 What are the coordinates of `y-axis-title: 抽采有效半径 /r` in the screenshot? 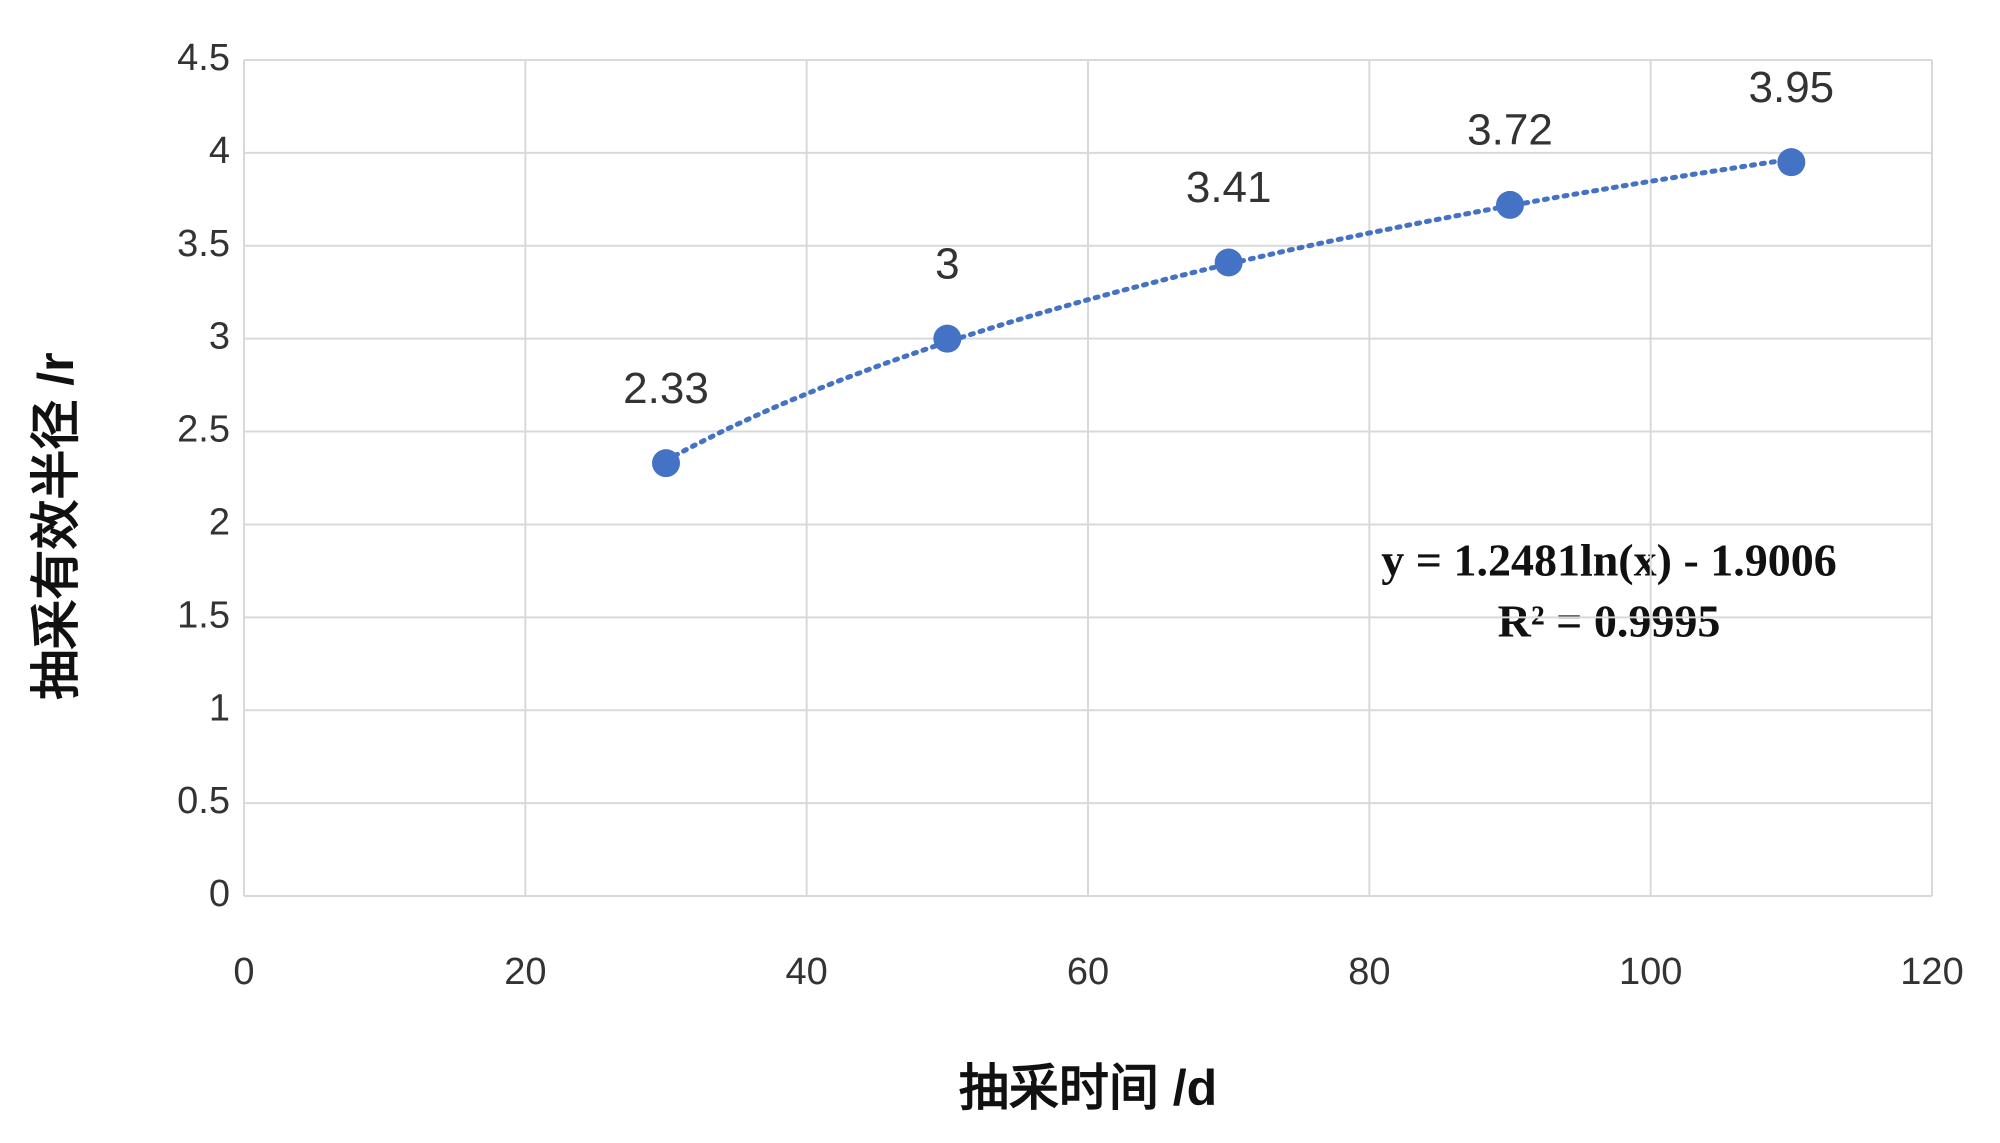 It's located at (56, 525).